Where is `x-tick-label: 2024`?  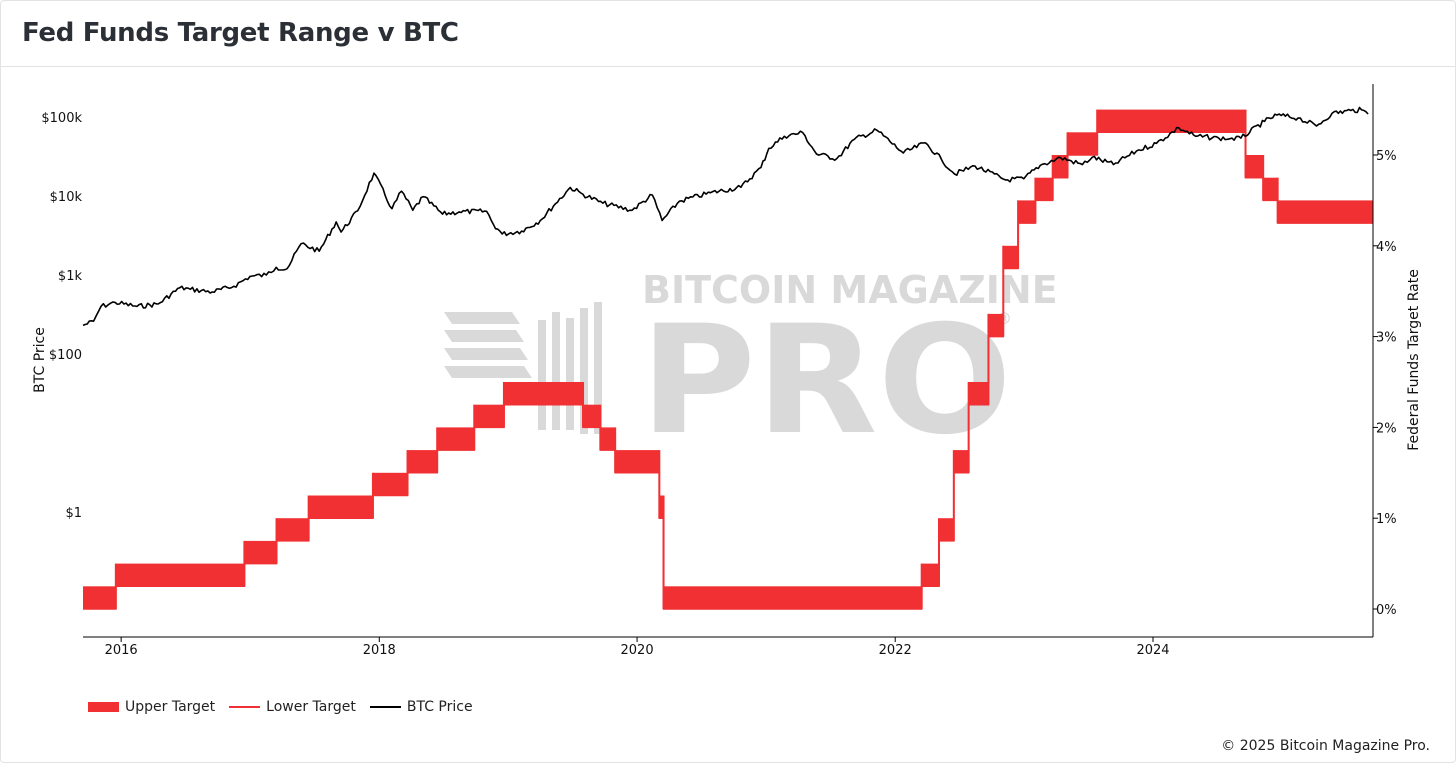
x-tick-label: 2024 is located at coordinates (1152, 650).